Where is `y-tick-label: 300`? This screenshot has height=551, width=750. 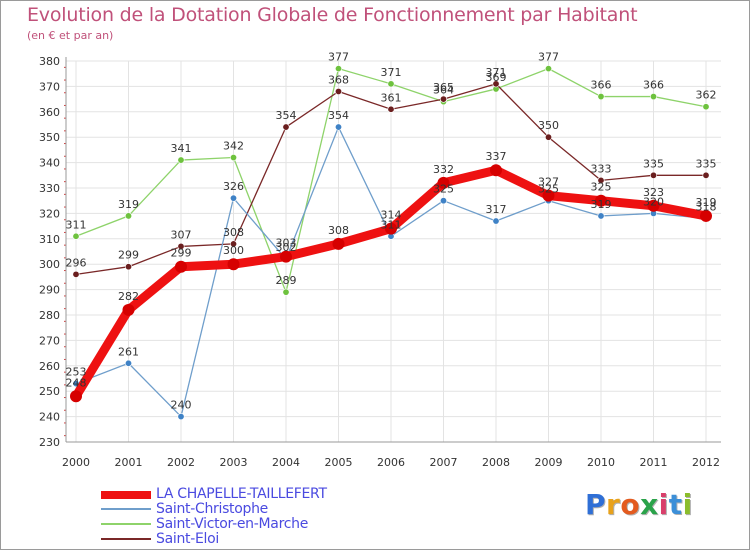 y-tick-label: 300 is located at coordinates (49, 264).